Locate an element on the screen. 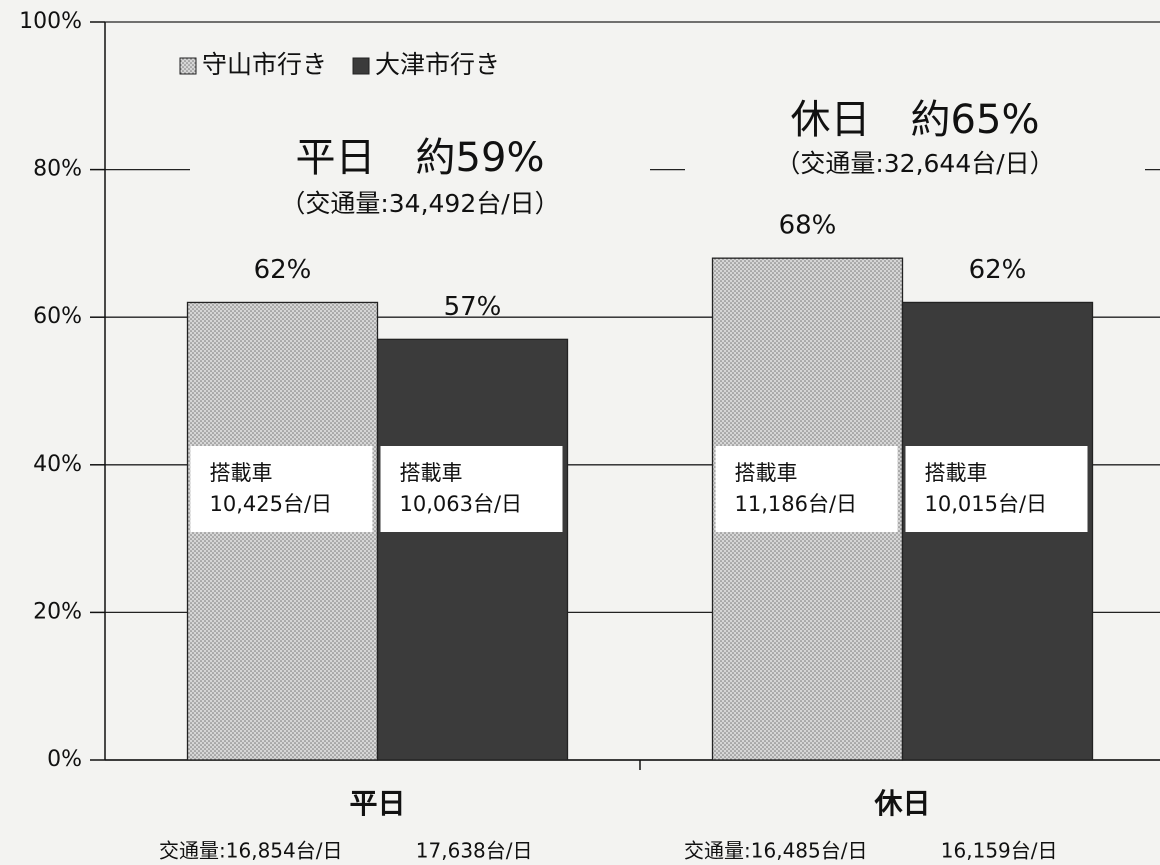 This screenshot has width=1160, height=865. y-tick-label: 0% is located at coordinates (64, 759).